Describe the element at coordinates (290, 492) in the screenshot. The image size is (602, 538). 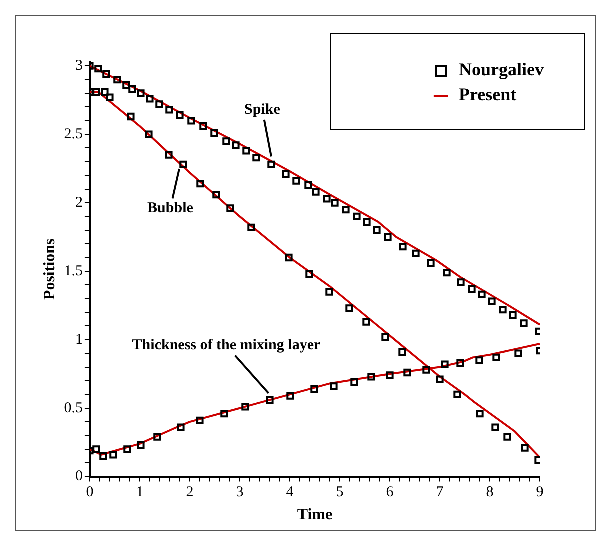
I see `x-tick-label: 4` at that location.